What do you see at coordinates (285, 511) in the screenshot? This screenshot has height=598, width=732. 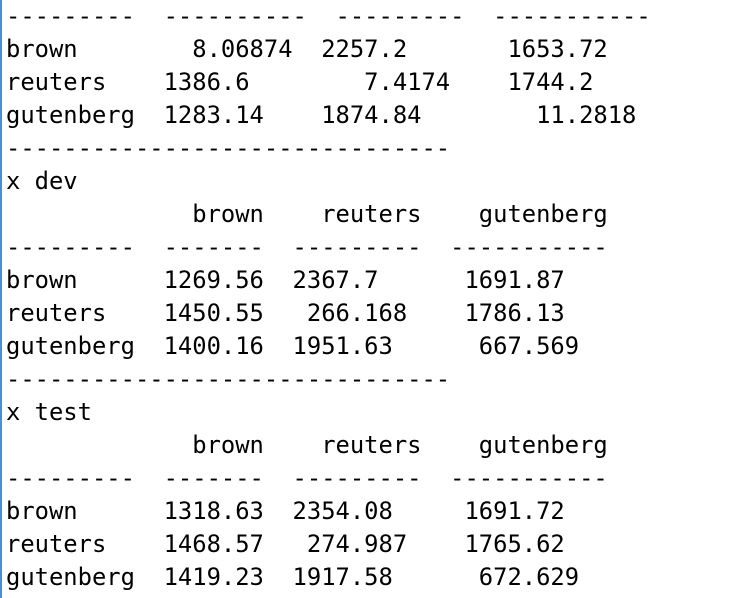 I see `console-line: brown 1318.63 2354.08 1691.72` at bounding box center [285, 511].